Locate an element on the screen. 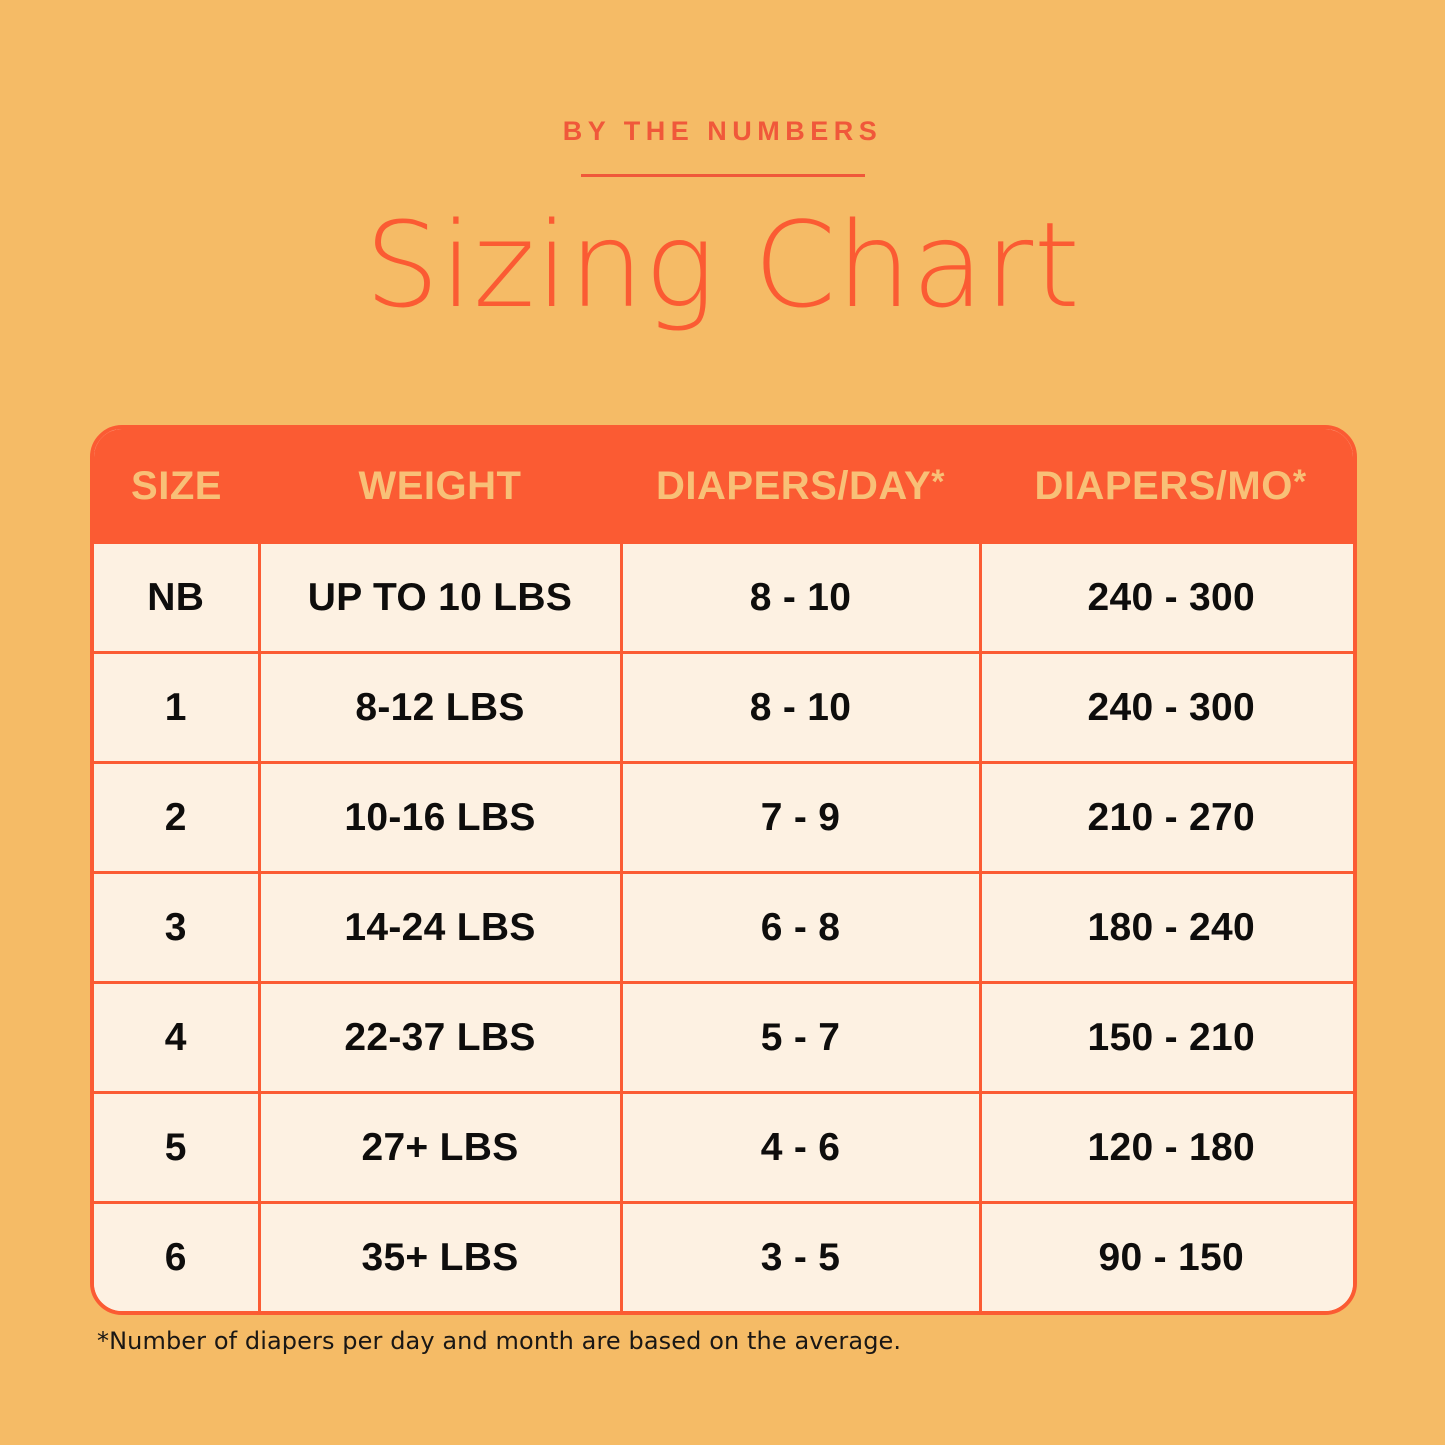  eyebrow-label: BY THE NUMBERS is located at coordinates (722, 131).